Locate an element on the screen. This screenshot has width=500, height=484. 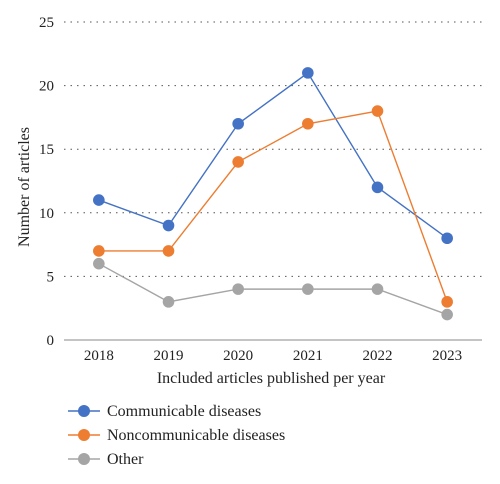
legend-item: Communicable diseases is located at coordinates (164, 411).